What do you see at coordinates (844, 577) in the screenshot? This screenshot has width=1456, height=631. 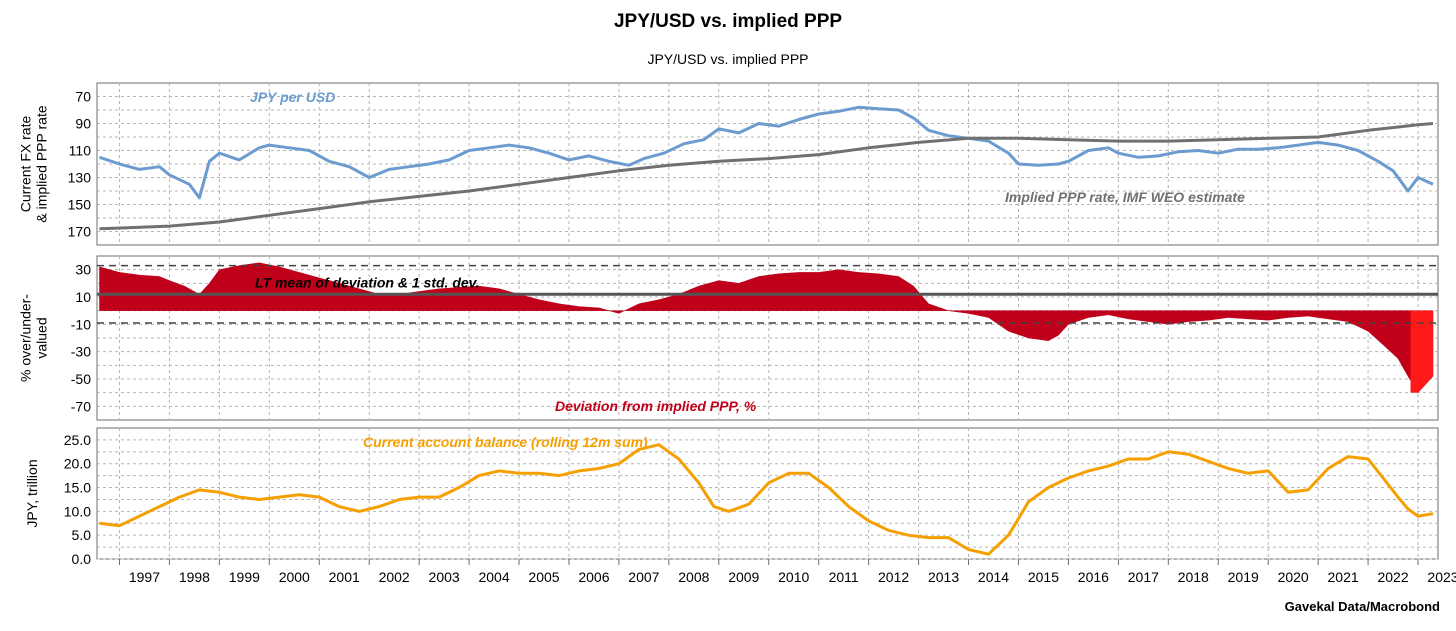 I see `x-tick-label: 2011` at bounding box center [844, 577].